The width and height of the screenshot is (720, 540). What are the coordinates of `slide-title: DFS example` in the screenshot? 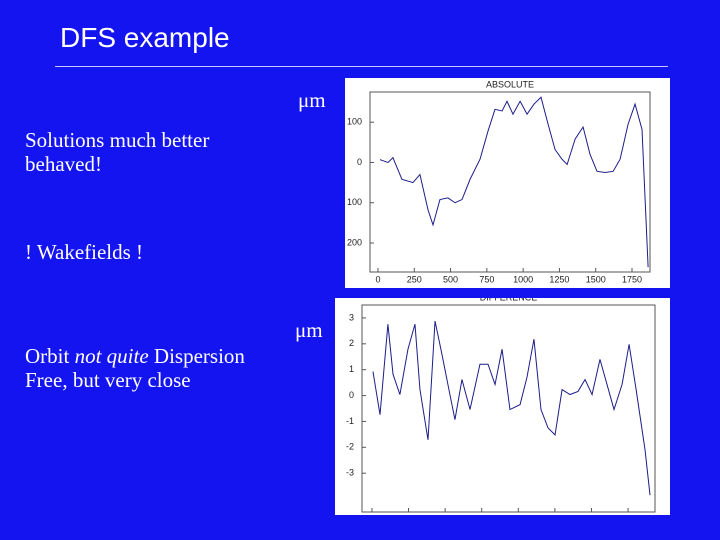 It's located at (145, 37).